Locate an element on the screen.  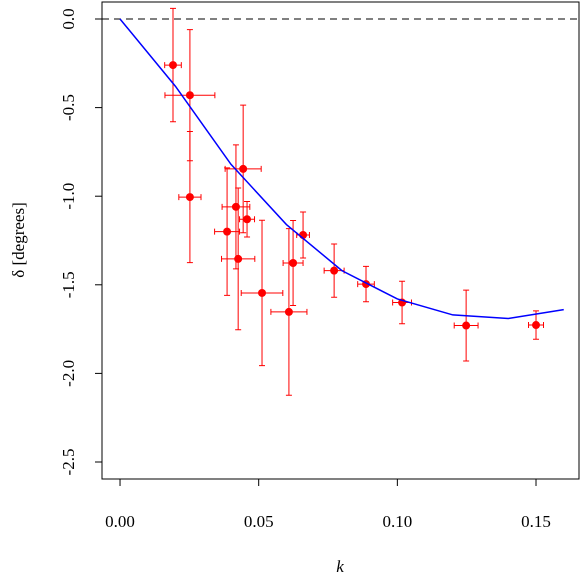
y-tick-label: 0.0 is located at coordinates (68, 18).